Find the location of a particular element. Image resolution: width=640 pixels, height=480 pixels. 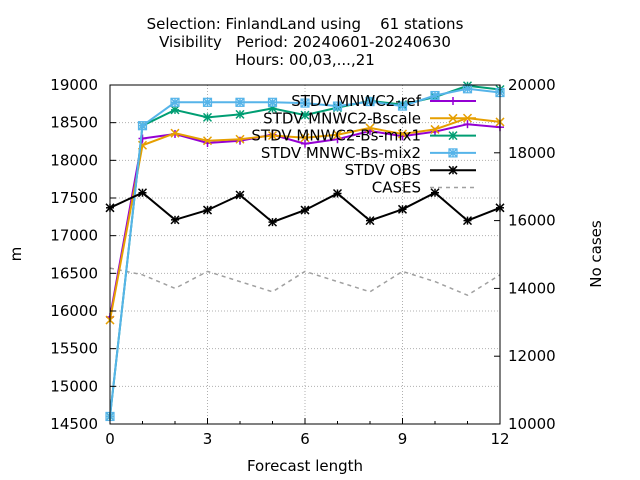

y-tick-label: 19000 is located at coordinates (74, 85).